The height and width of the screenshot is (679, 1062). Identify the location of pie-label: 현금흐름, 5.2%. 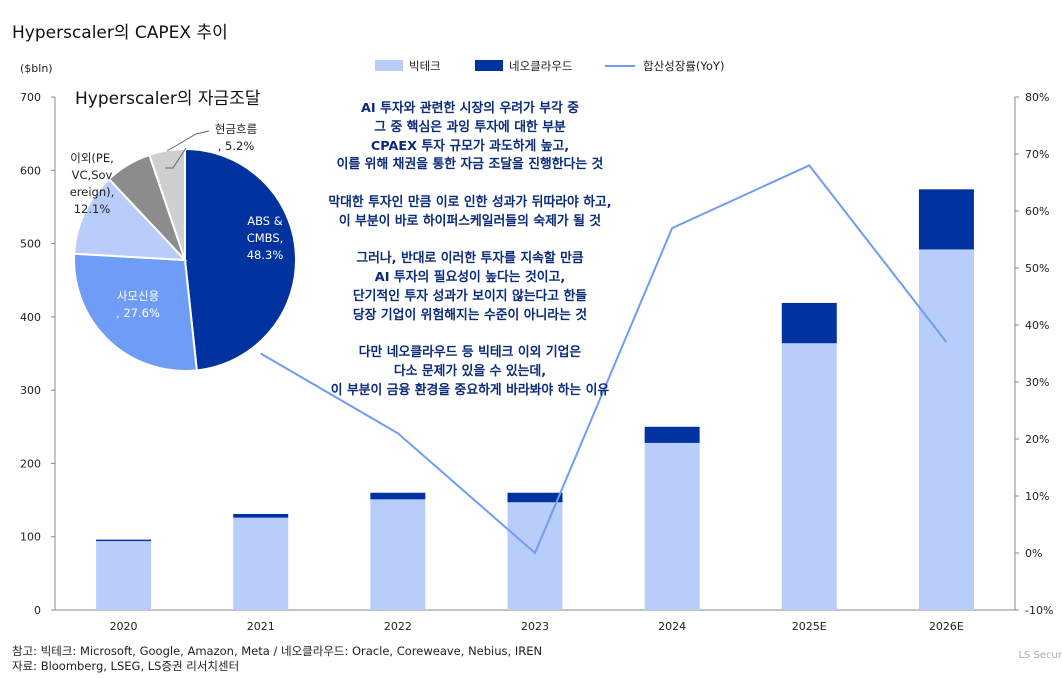
(236, 137).